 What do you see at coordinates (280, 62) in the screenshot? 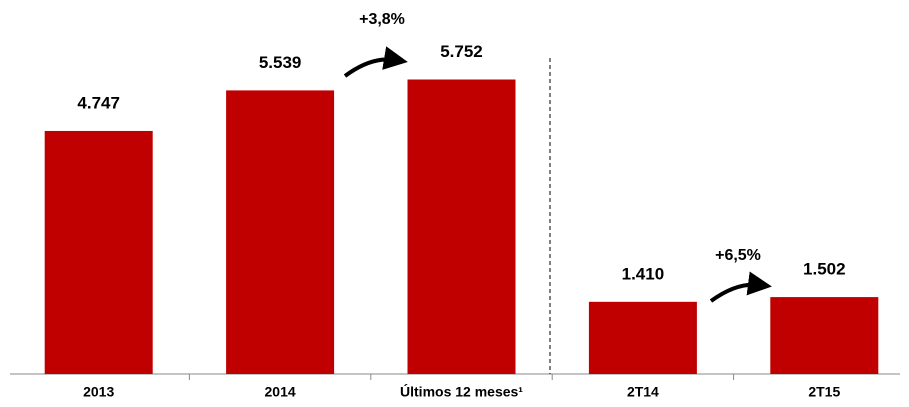
I see `value-label: 5.539` at bounding box center [280, 62].